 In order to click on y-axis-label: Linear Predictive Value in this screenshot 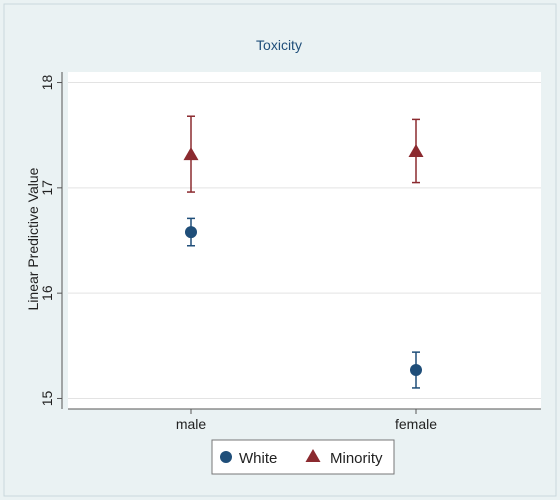, I will do `click(33, 238)`.